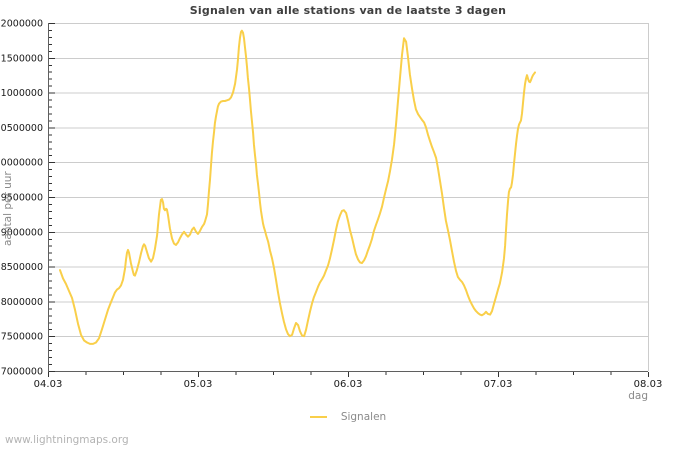 This screenshot has height=450, width=700. I want to click on y-tick-label: 7500000, so click(22, 337).